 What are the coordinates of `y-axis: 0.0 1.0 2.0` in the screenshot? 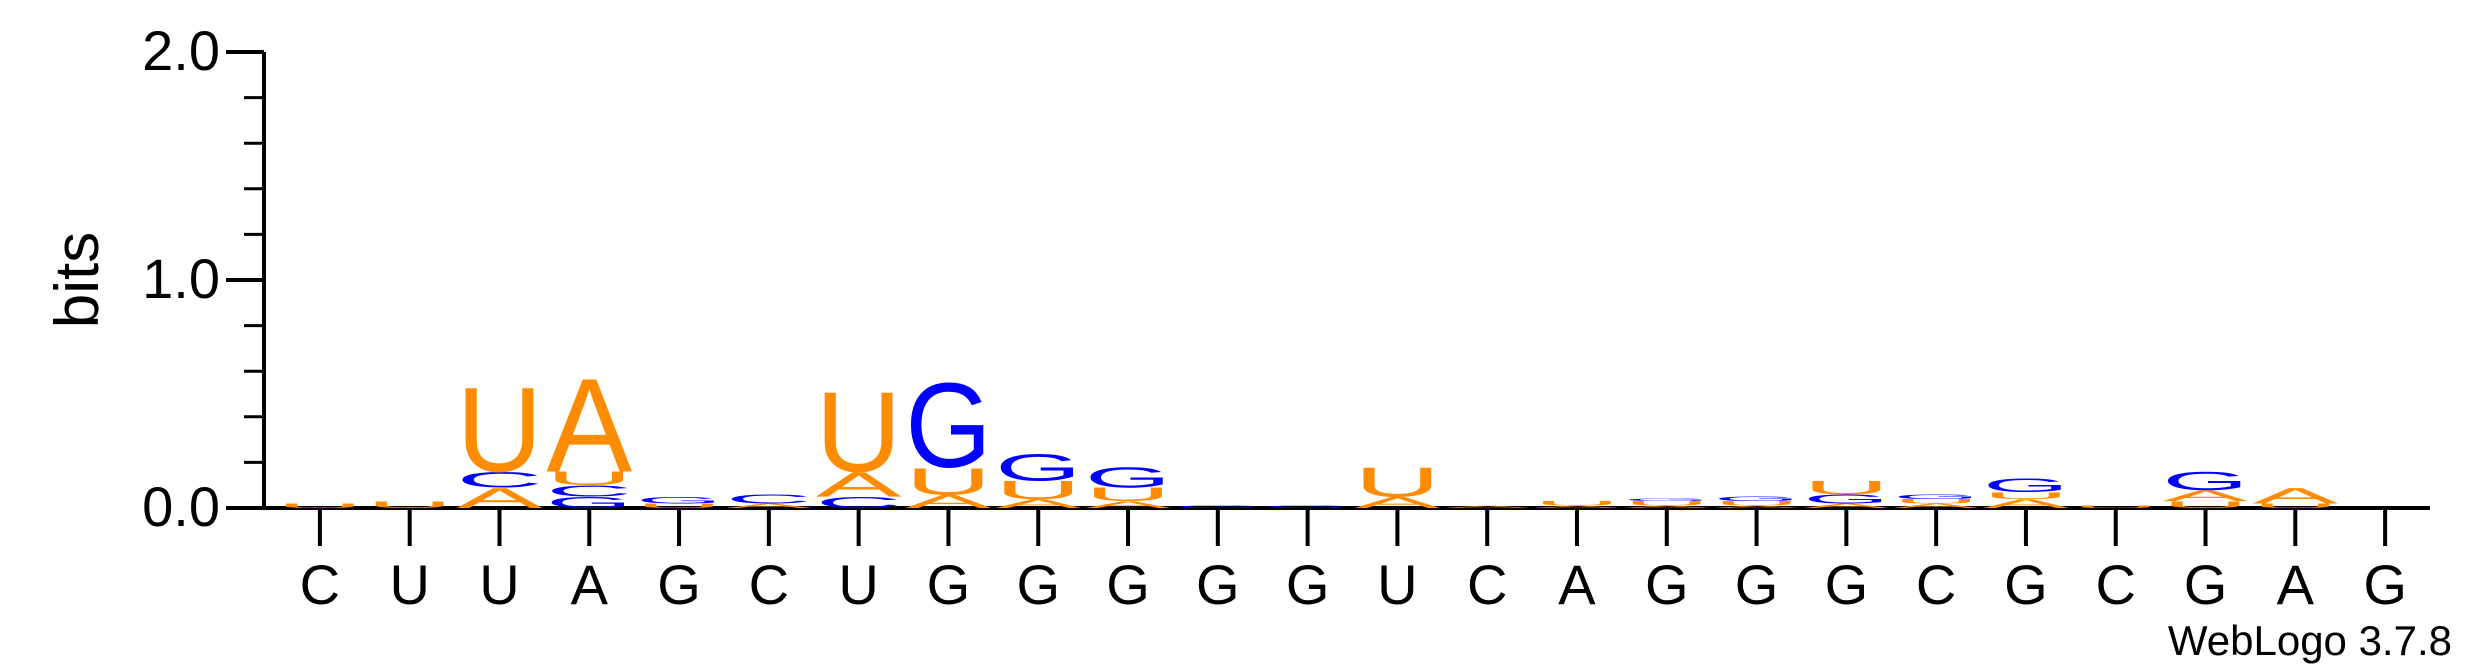 It's located at (204, 278).